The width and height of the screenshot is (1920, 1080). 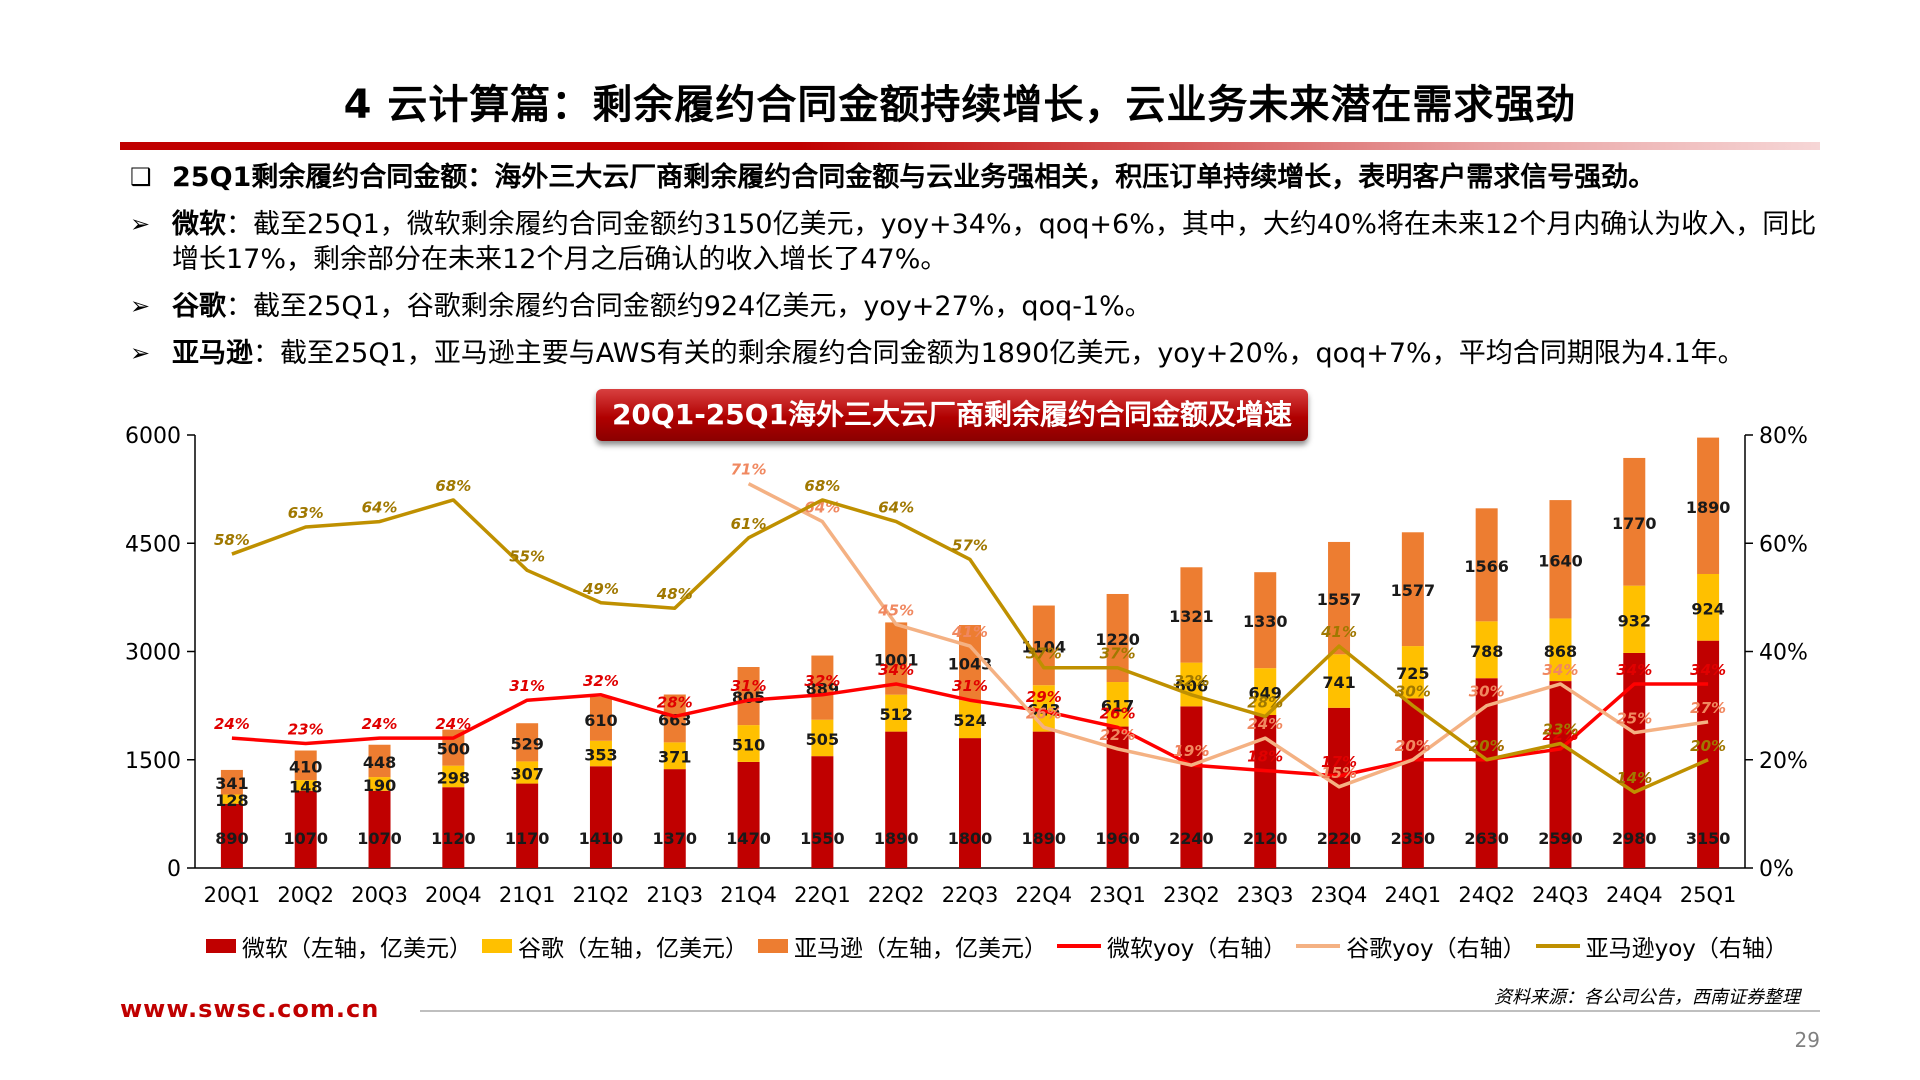 What do you see at coordinates (1339, 773) in the screenshot?
I see `line-data-label: 15%` at bounding box center [1339, 773].